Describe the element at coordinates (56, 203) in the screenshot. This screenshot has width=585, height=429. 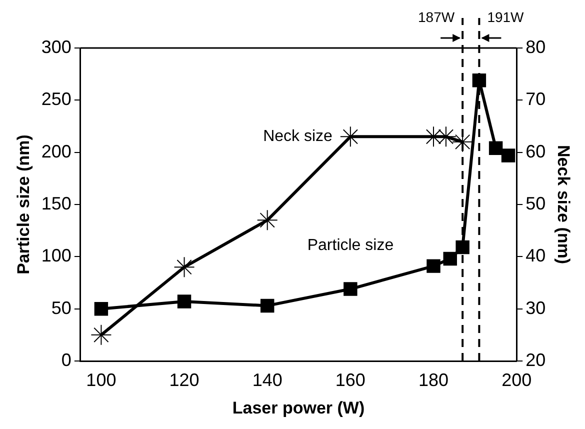
I see `y-tick-label: 150` at that location.